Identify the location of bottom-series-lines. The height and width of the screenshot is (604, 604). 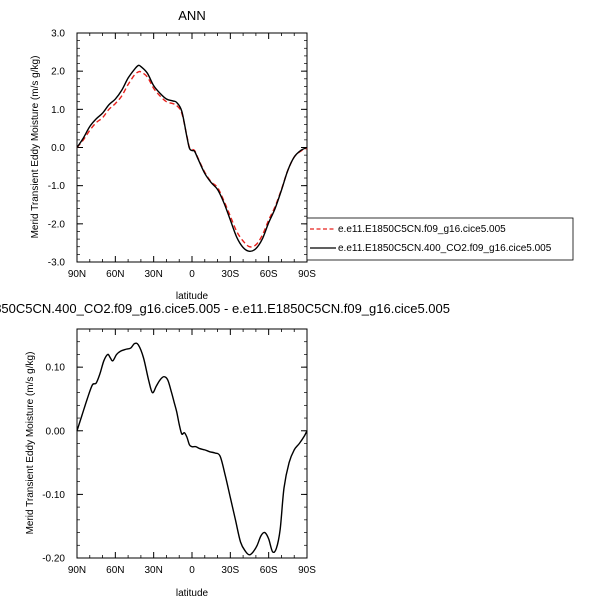
(192, 449).